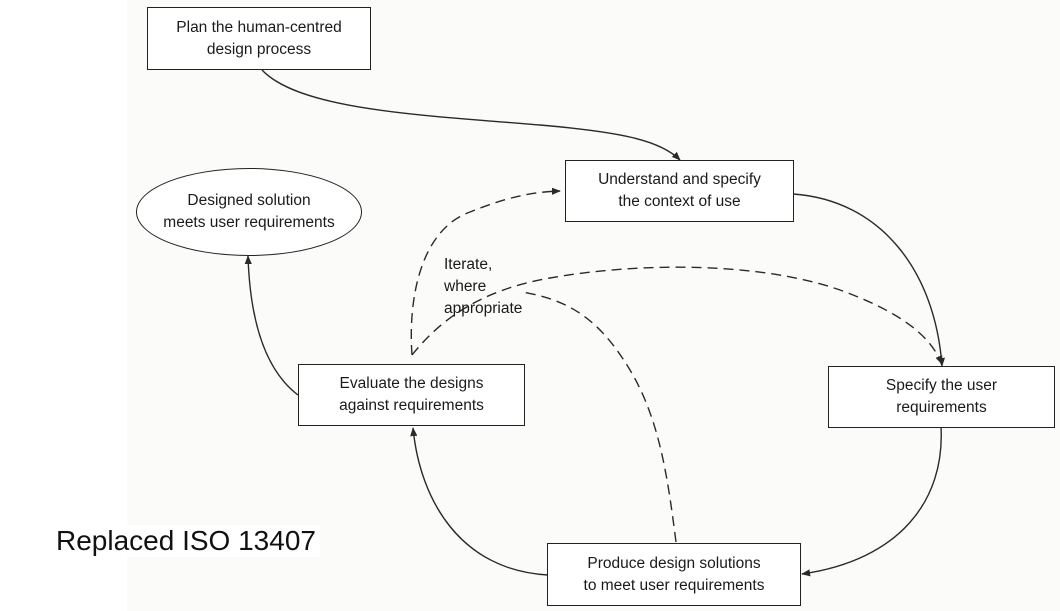  Describe the element at coordinates (471, 115) in the screenshot. I see `arrow-plan-to-understand` at that location.